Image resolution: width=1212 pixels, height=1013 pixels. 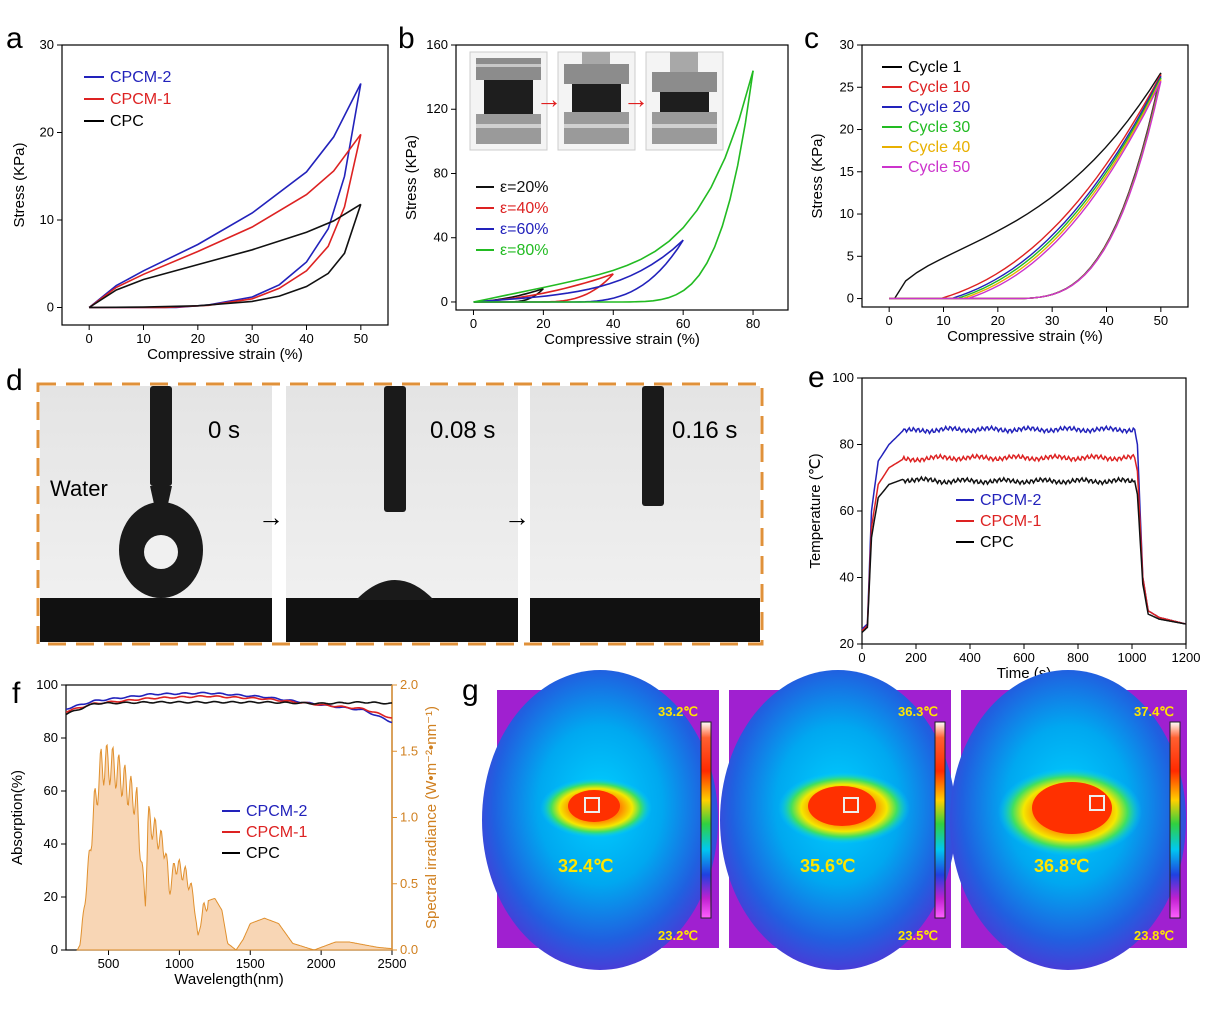 I want to click on x-tick-label: 80, so click(x=753, y=323).